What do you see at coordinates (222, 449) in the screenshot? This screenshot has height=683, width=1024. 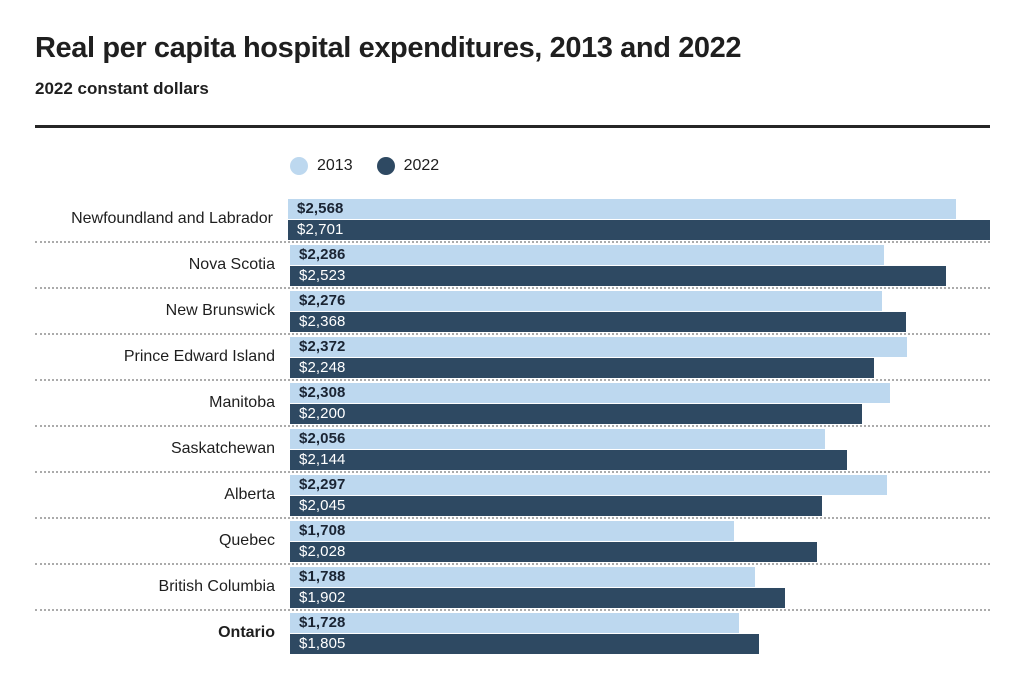 I see `row-label: Saskatchewan` at bounding box center [222, 449].